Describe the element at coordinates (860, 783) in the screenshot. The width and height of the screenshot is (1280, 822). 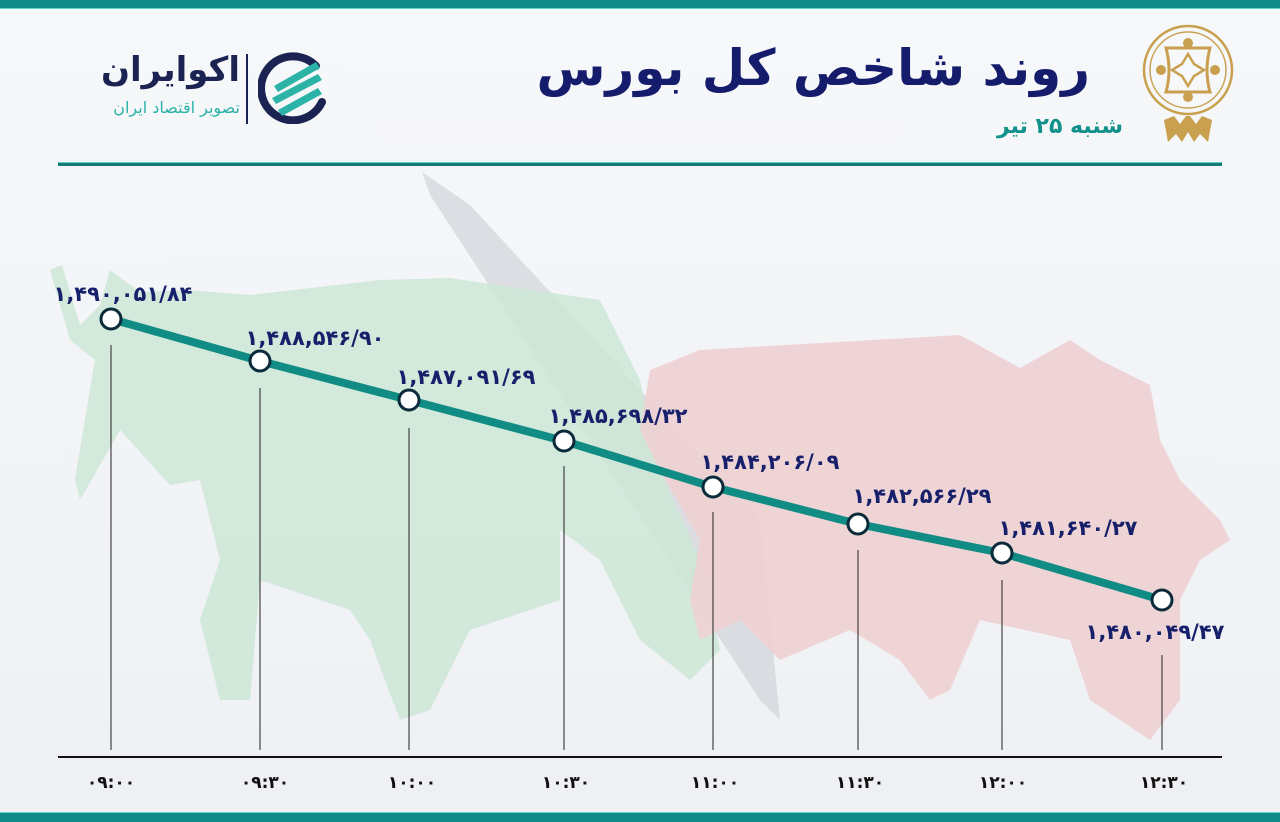
I see `x-tick-label: ۱۱:۳۰` at that location.